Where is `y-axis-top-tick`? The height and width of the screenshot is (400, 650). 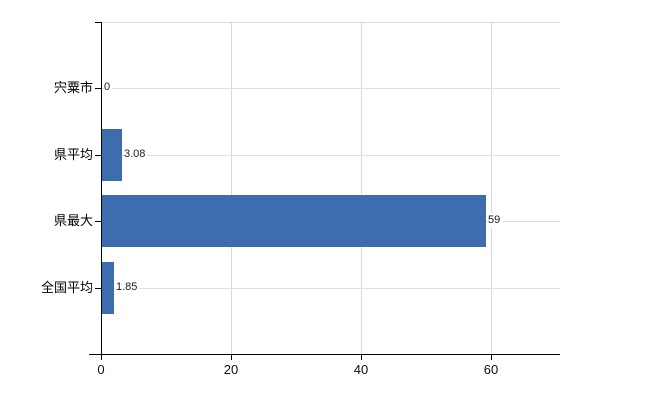
y-axis-top-tick is located at coordinates (98, 22).